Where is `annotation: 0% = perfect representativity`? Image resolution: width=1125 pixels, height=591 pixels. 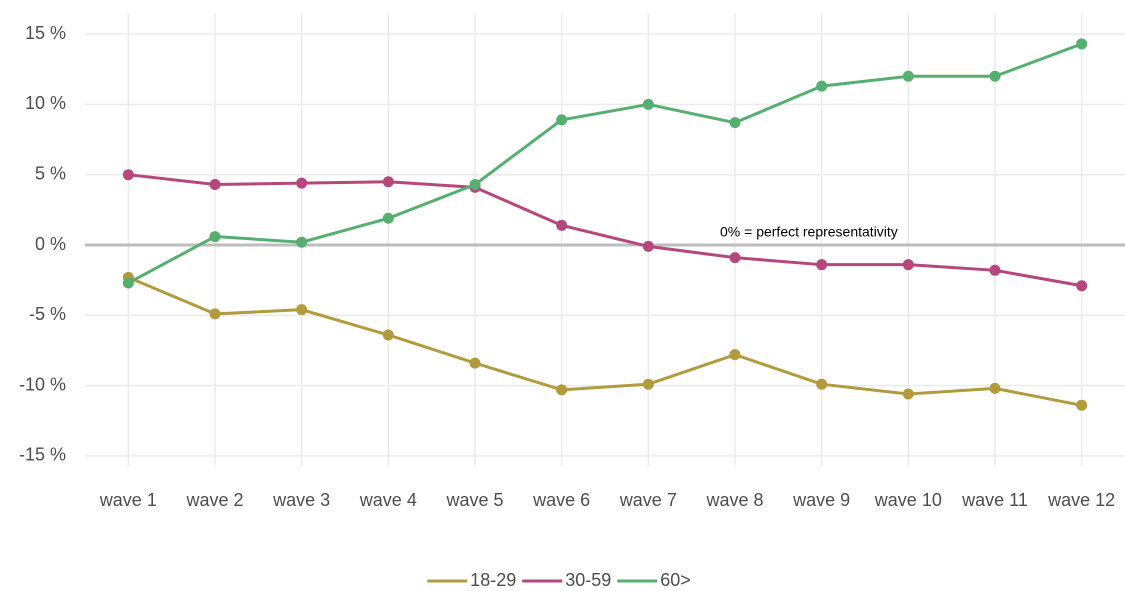 annotation: 0% = perfect representativity is located at coordinates (809, 232).